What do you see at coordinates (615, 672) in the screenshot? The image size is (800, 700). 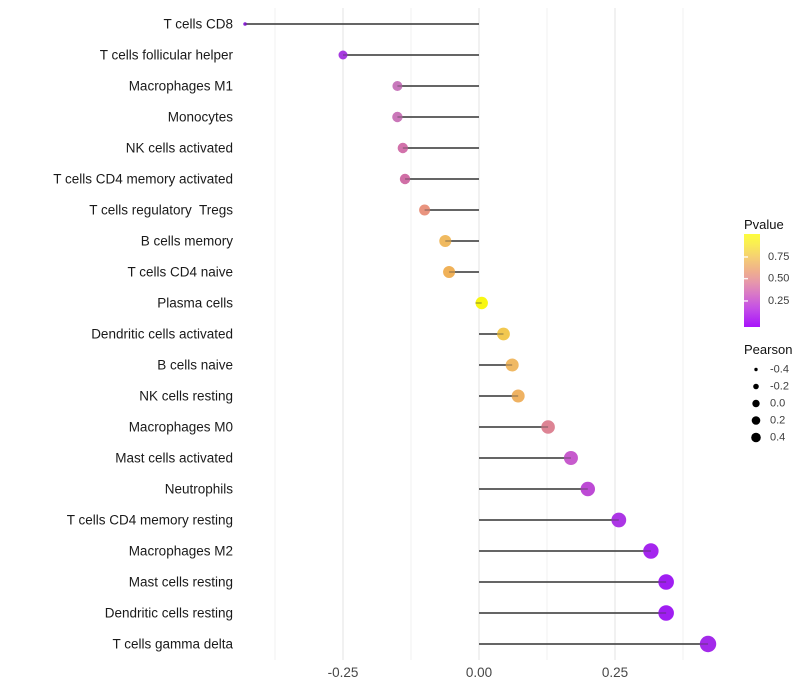 I see `x-tick-label: 0.25` at bounding box center [615, 672].